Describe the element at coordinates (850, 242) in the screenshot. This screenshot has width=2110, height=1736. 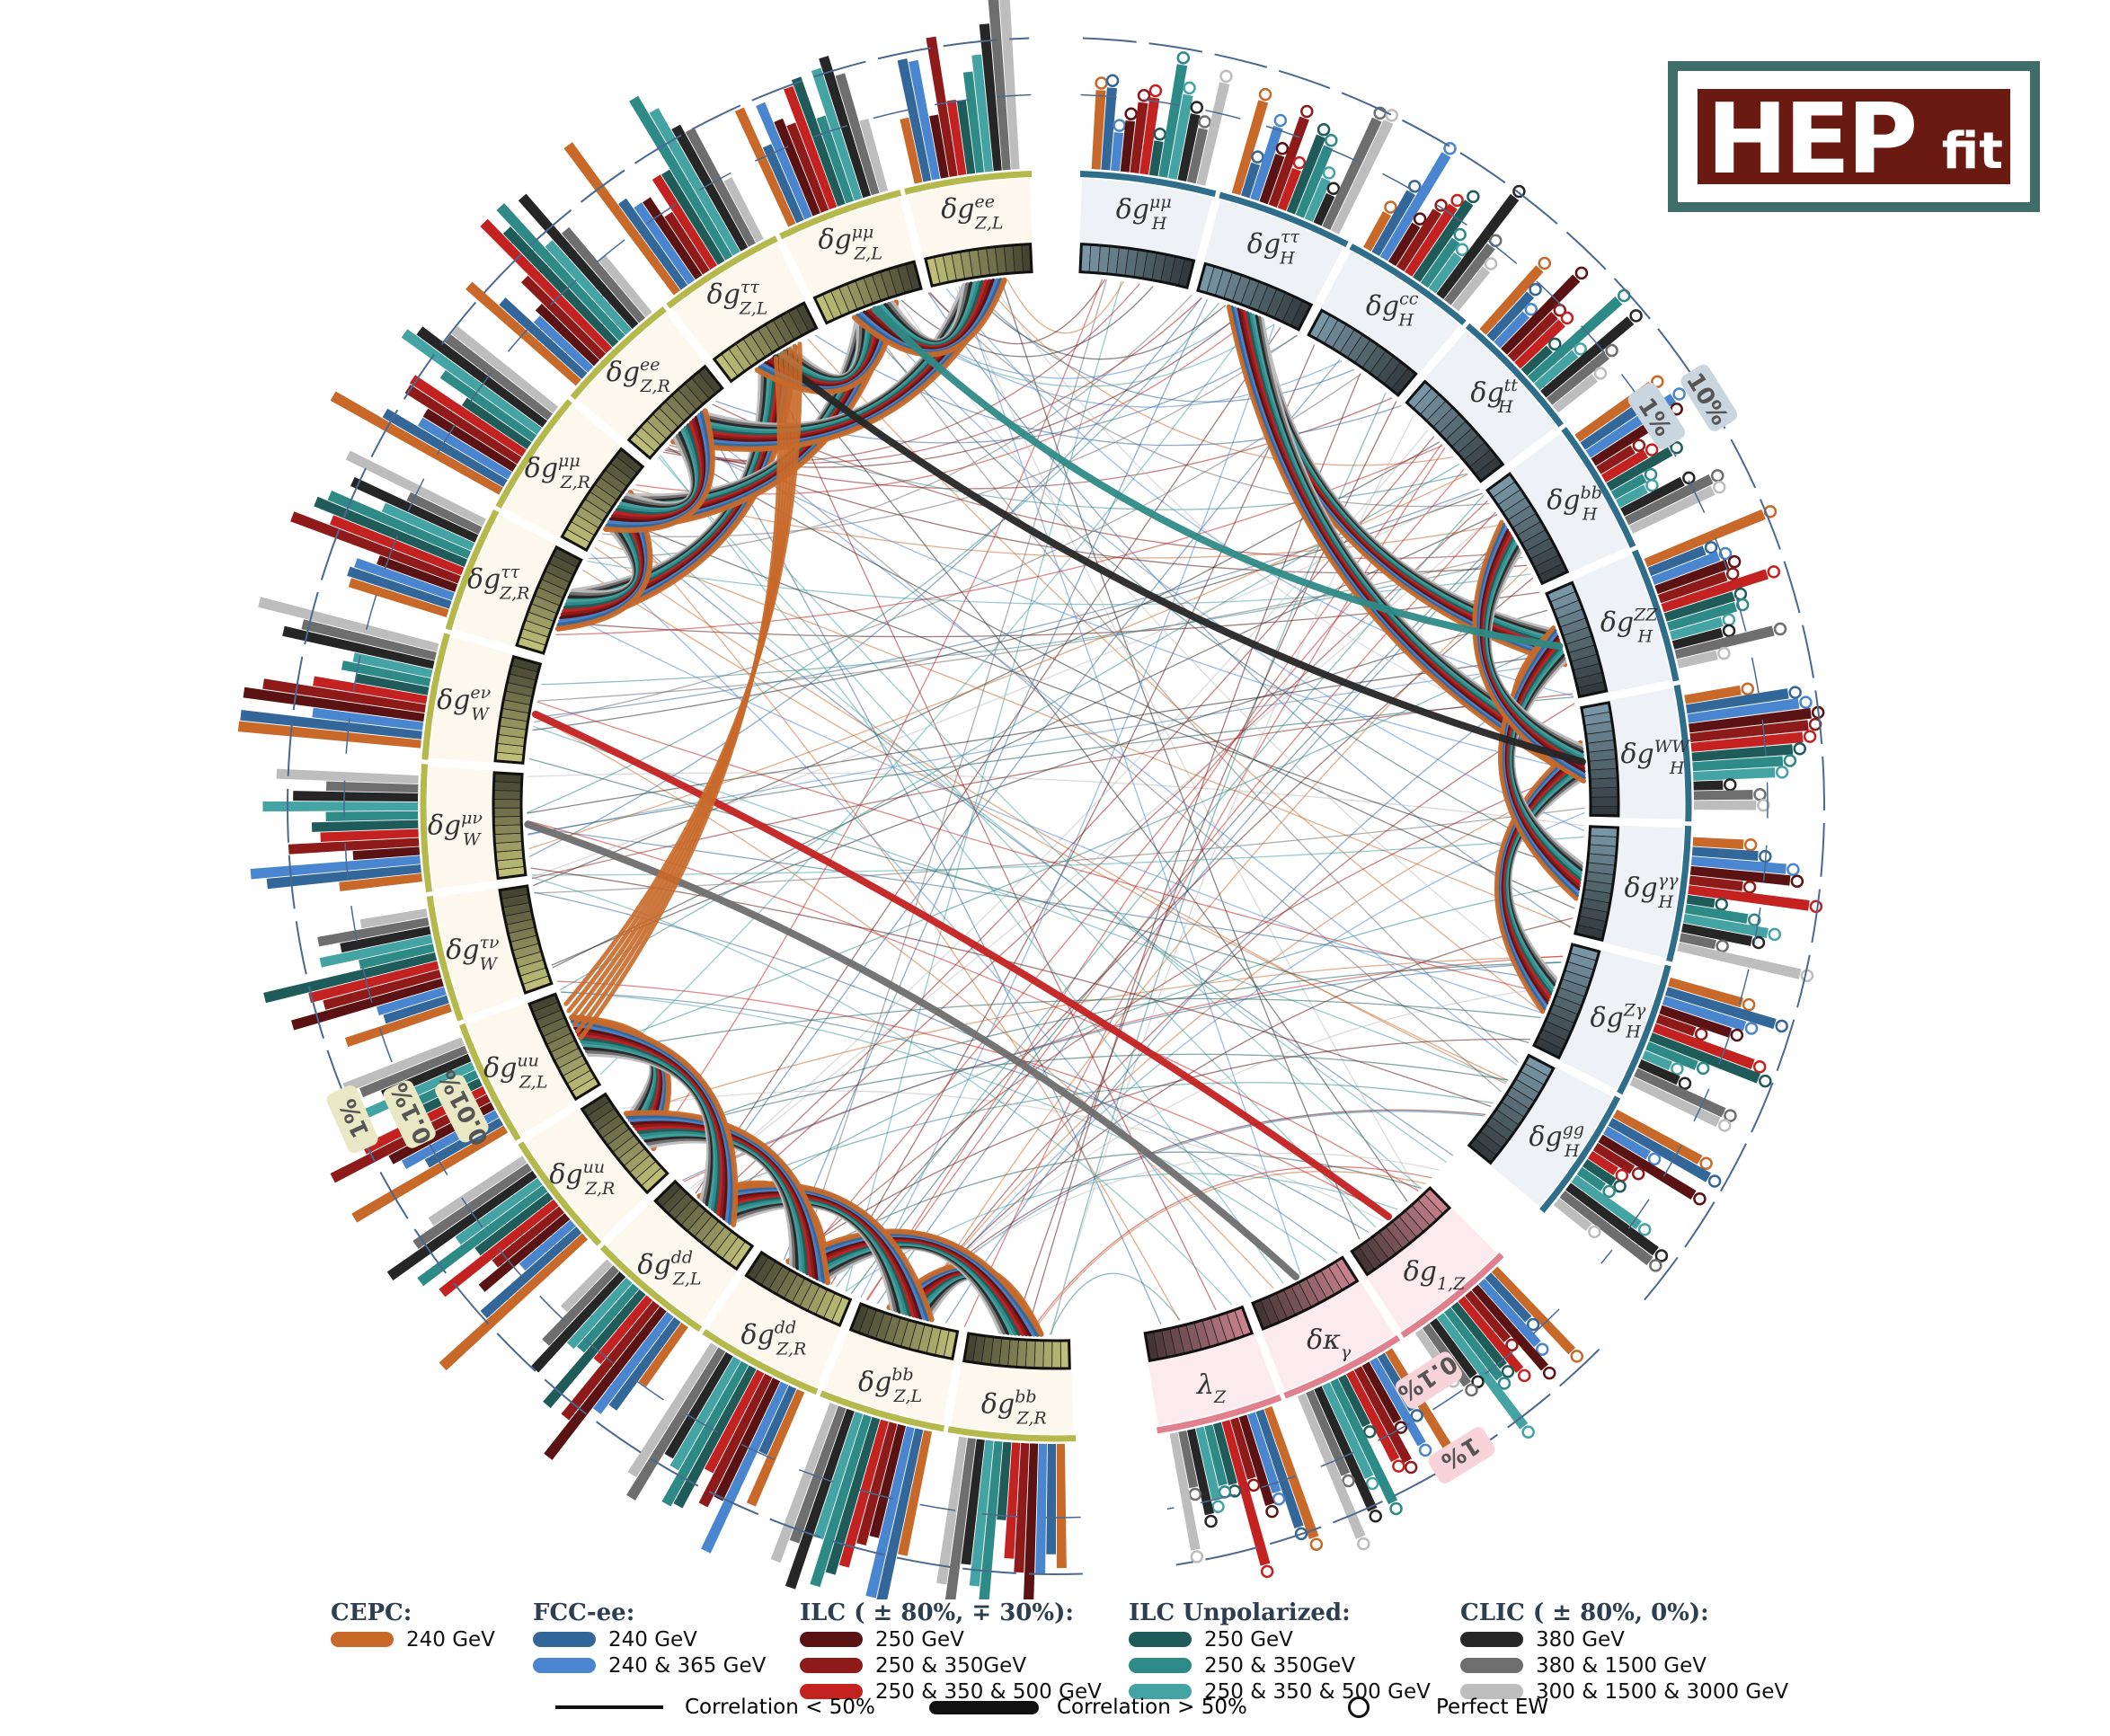
I see `sector-label: δgμμ Z,L` at that location.